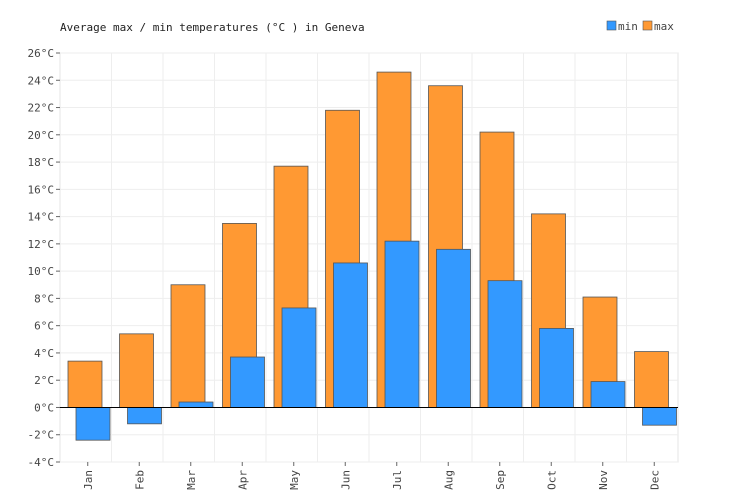 This screenshot has width=736, height=500. Describe the element at coordinates (41, 189) in the screenshot. I see `y-tick-label: 16°C` at that location.